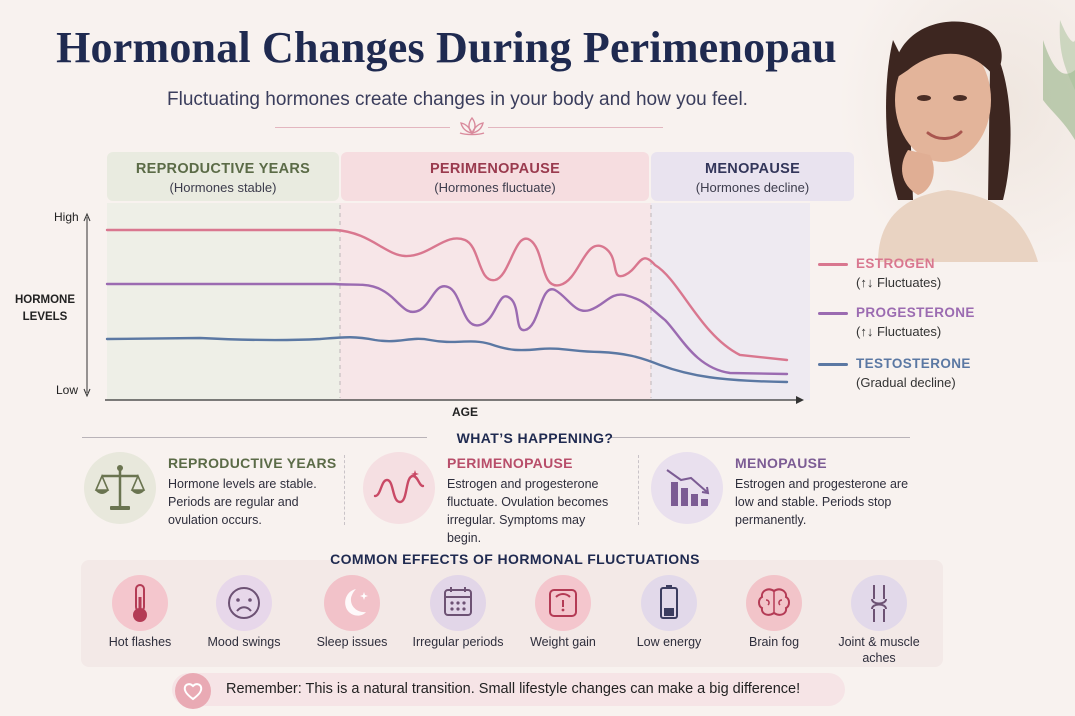 Image resolution: width=1075 pixels, height=716 pixels. Describe the element at coordinates (362, 127) in the screenshot. I see `divider-left` at that location.